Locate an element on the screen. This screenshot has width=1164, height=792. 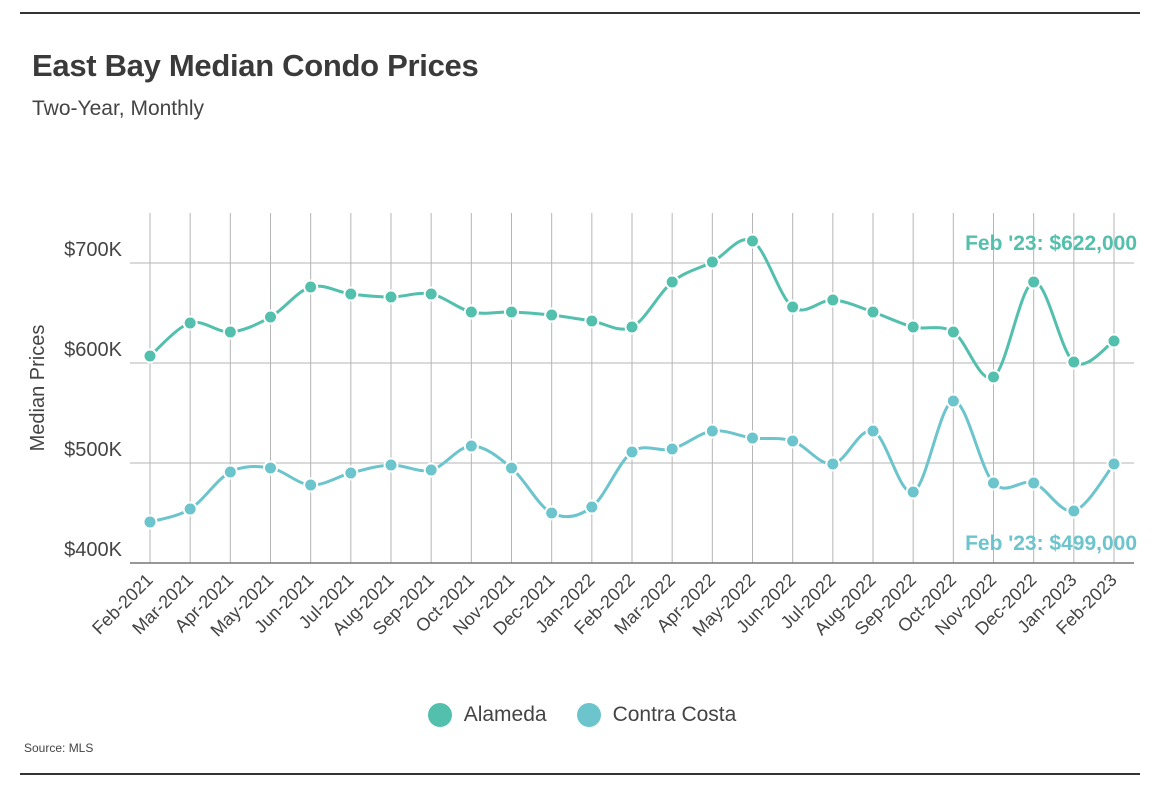
legend-swatch-contra-costa is located at coordinates (588, 715).